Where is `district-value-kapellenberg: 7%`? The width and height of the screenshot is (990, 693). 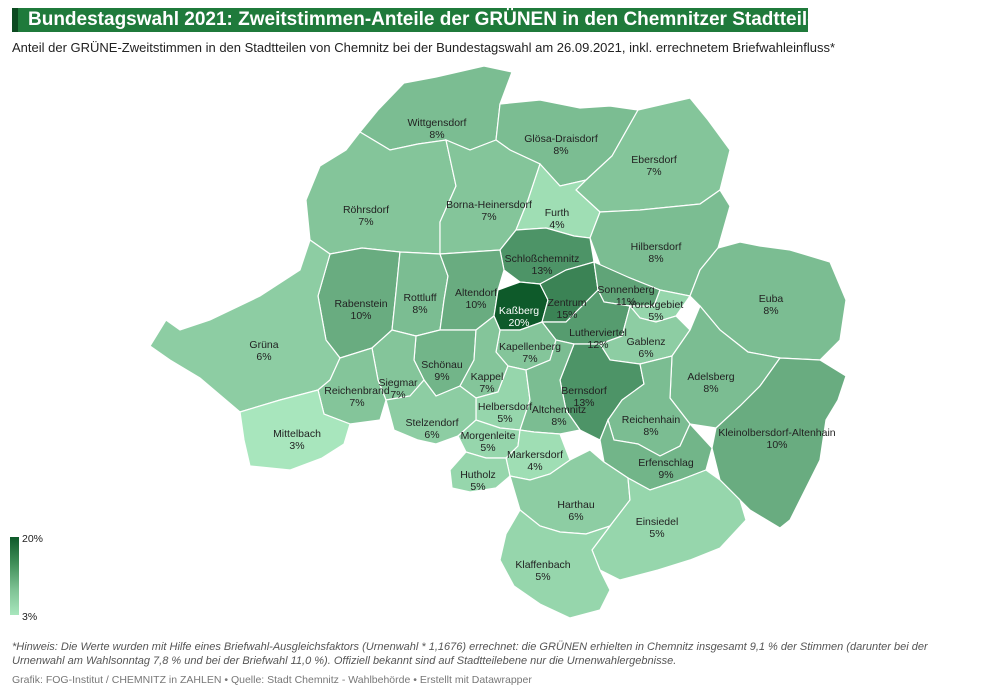
district-value-kapellenberg: 7% is located at coordinates (529, 359).